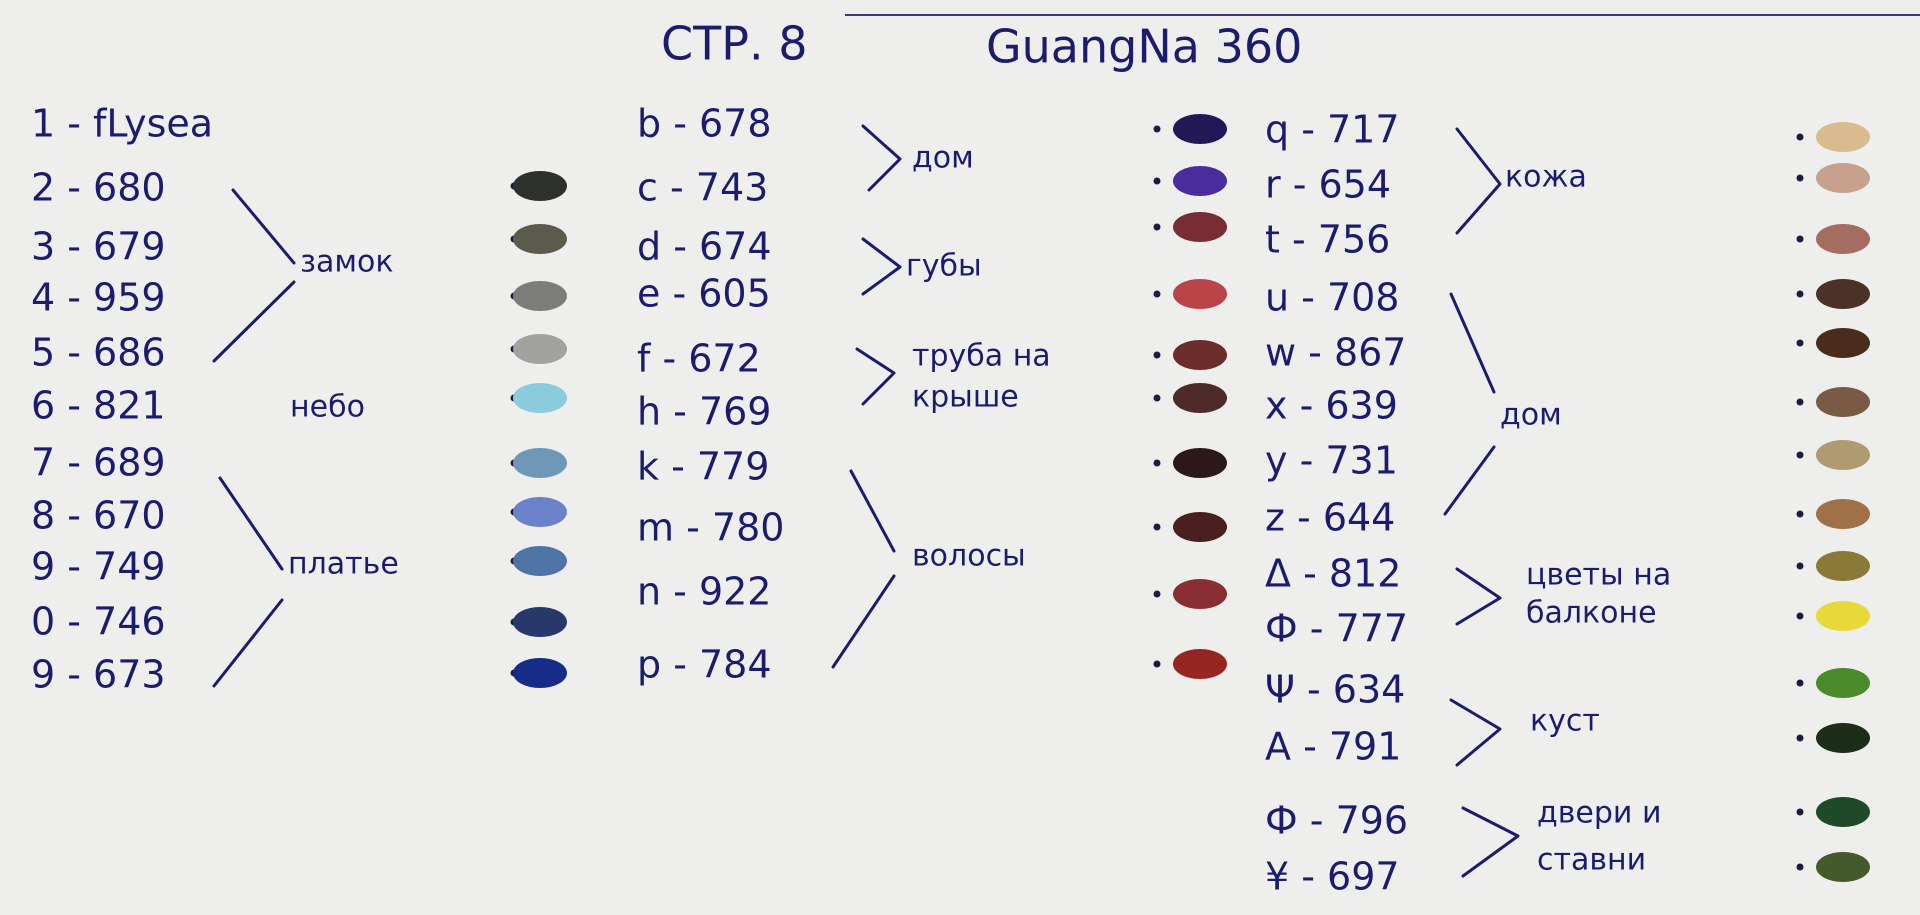 This screenshot has width=1920, height=915. Describe the element at coordinates (703, 467) in the screenshot. I see `color-entry: k - 779` at that location.